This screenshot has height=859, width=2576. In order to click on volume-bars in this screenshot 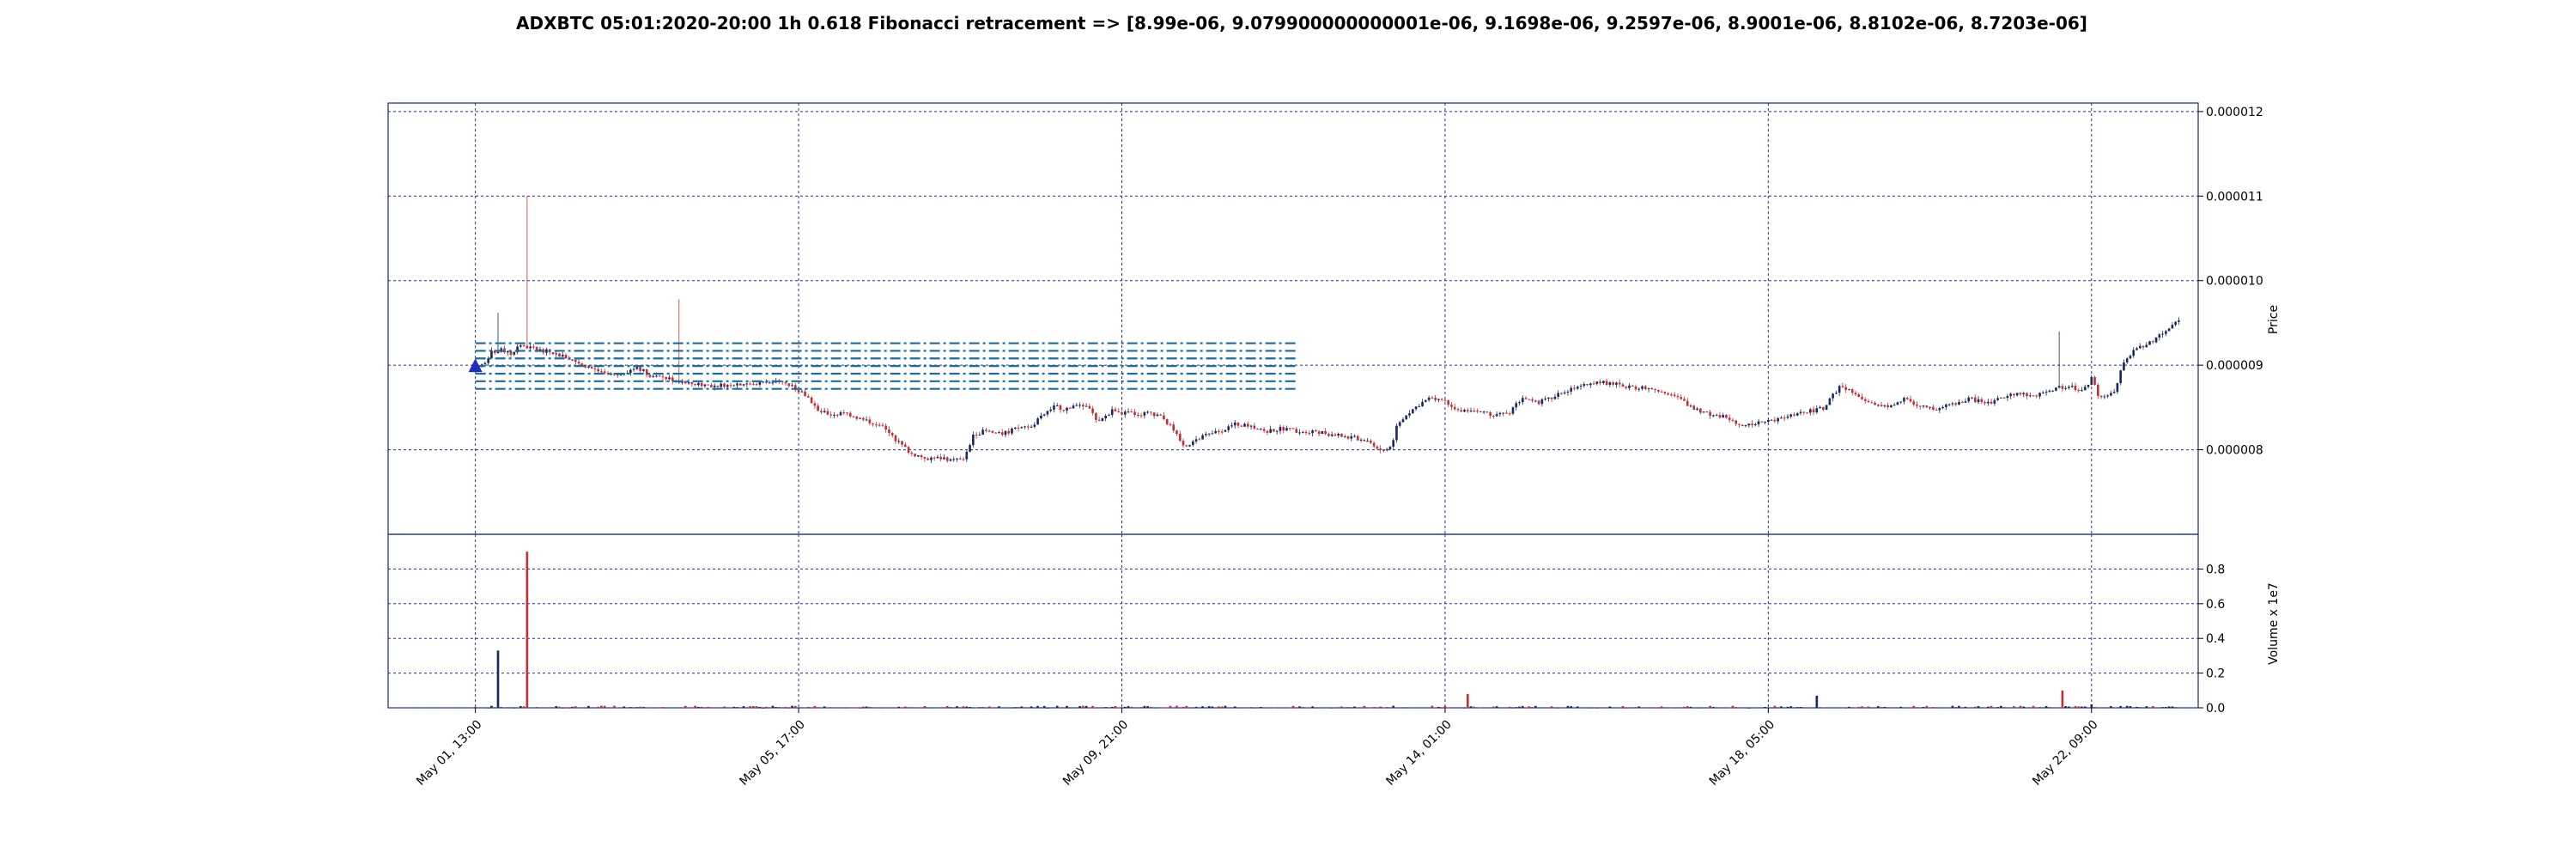, I will do `click(1325, 630)`.